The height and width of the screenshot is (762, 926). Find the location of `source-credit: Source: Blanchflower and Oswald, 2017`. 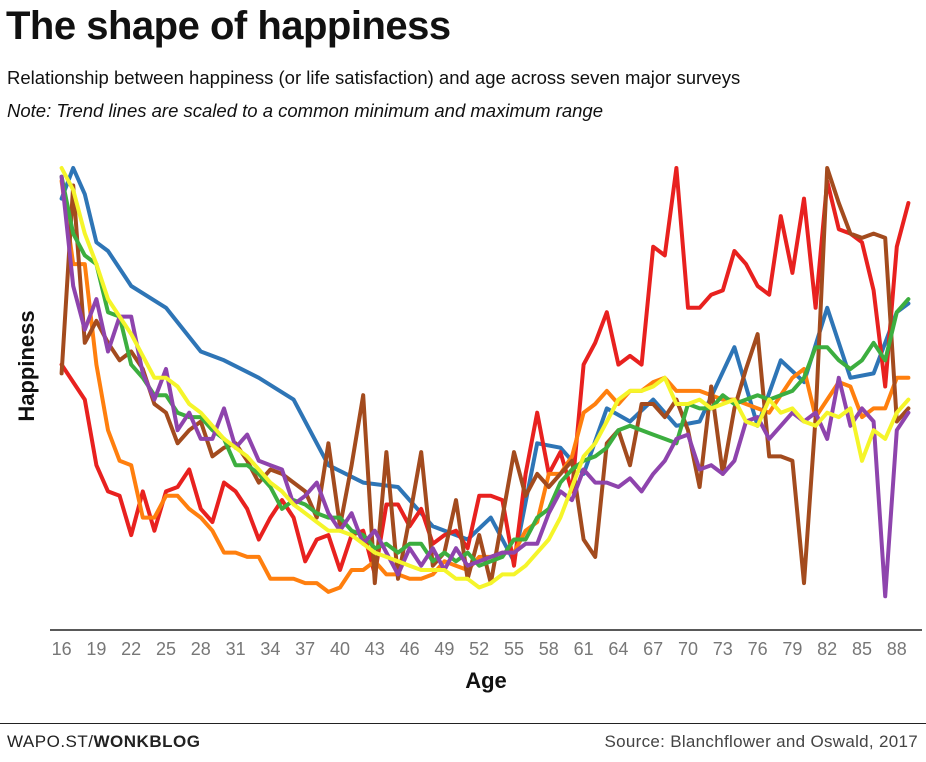

source-credit: Source: Blanchflower and Oswald, 2017 is located at coordinates (761, 741).